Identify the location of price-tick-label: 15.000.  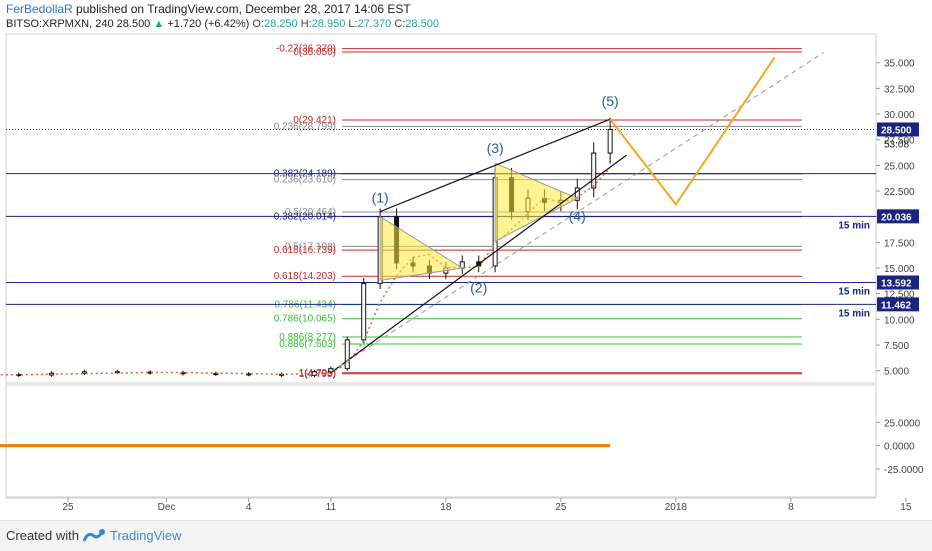
(899, 269).